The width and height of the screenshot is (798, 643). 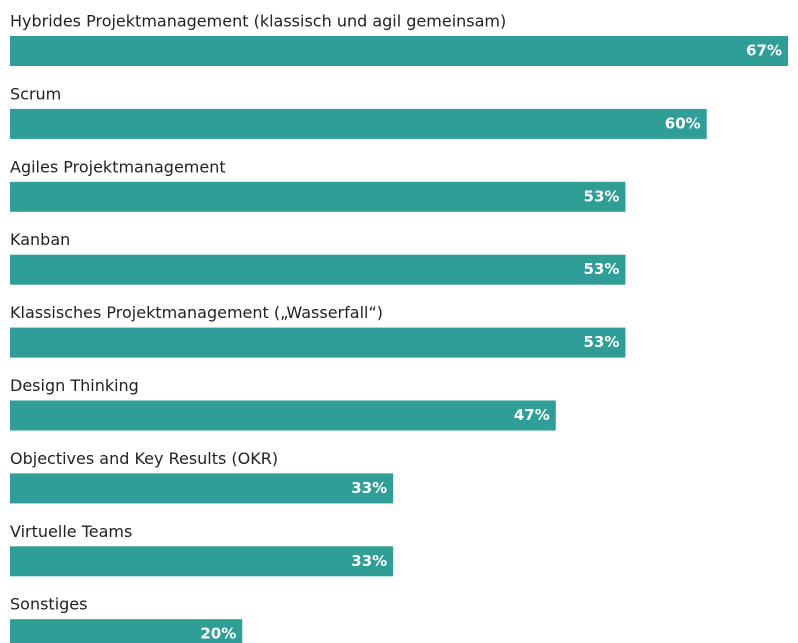 What do you see at coordinates (532, 415) in the screenshot?
I see `value-label: 47%` at bounding box center [532, 415].